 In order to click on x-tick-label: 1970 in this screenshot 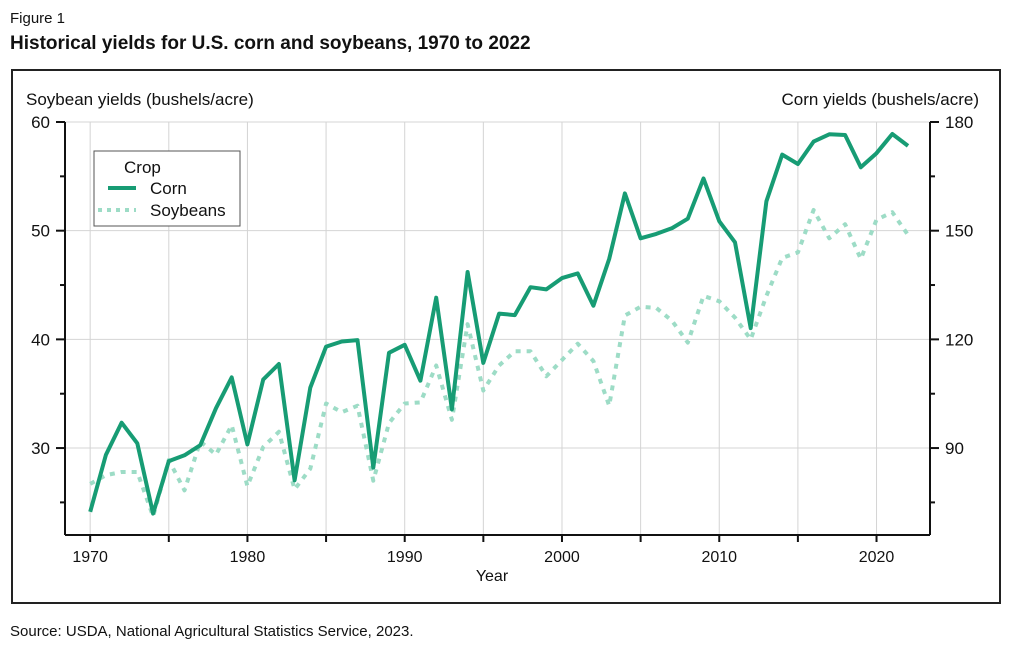, I will do `click(90, 557)`.